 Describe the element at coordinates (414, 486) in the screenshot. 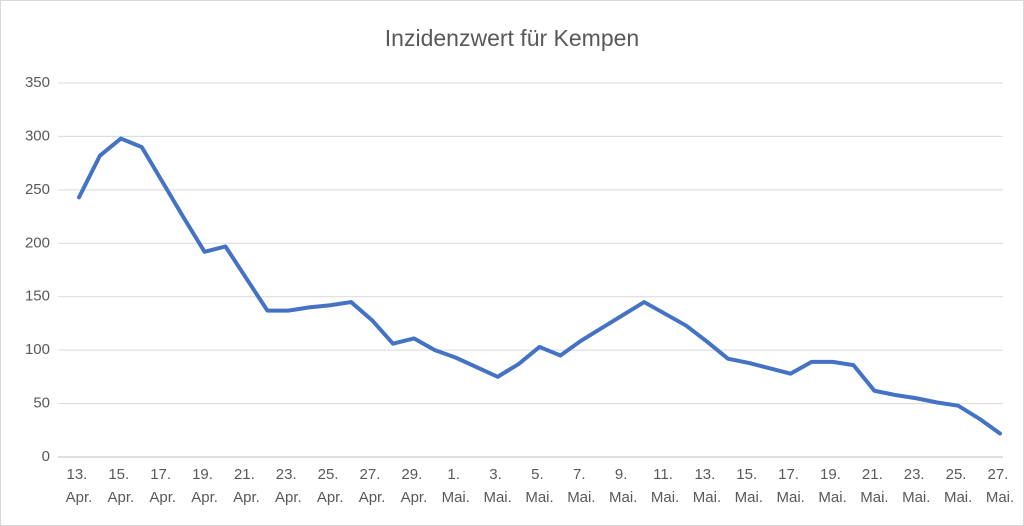

I see `x-tick-label: 29. Apr.` at that location.